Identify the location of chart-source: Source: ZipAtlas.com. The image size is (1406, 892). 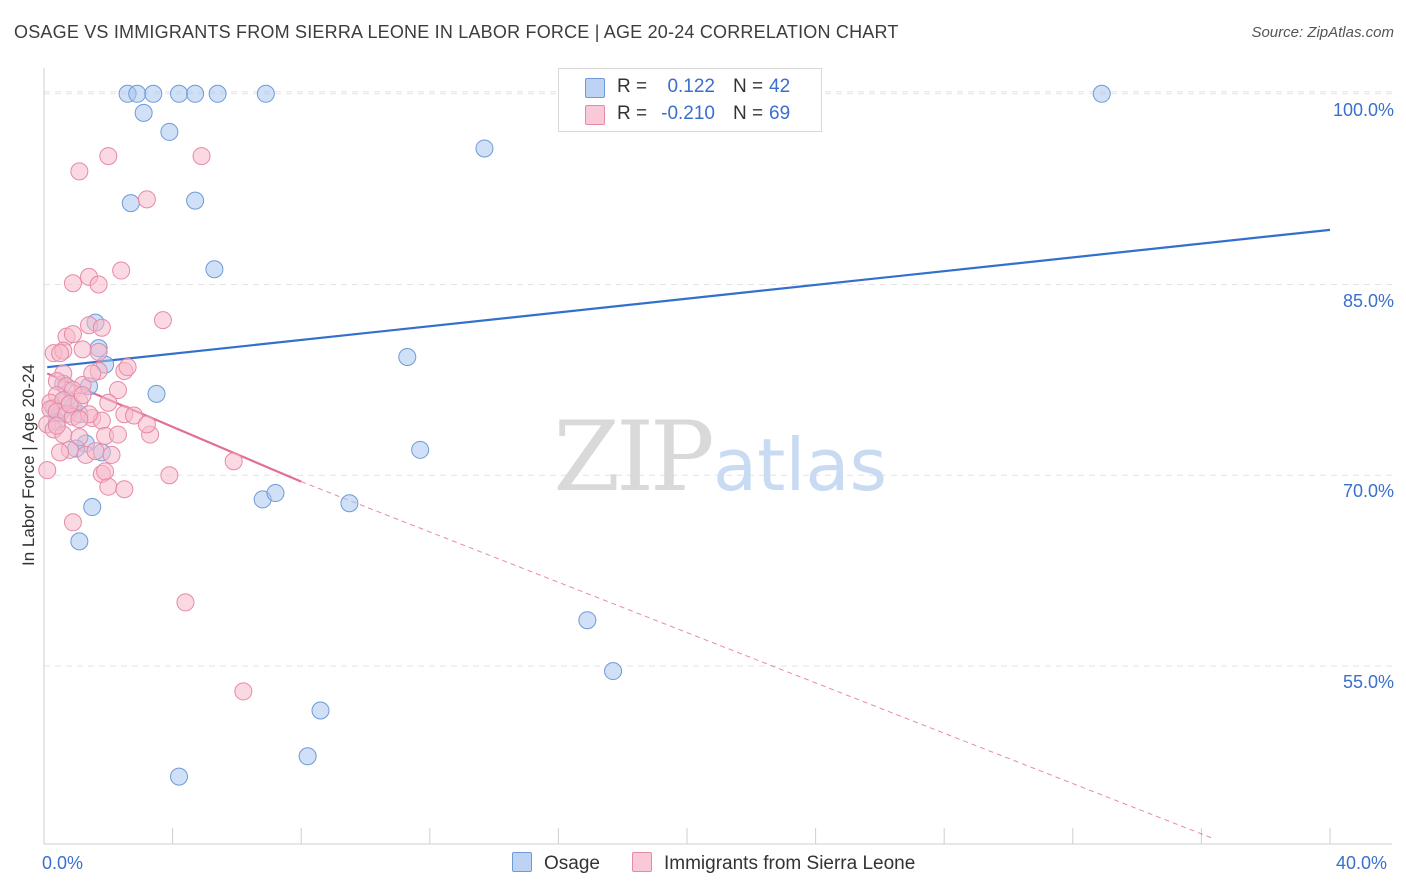
(1322, 32).